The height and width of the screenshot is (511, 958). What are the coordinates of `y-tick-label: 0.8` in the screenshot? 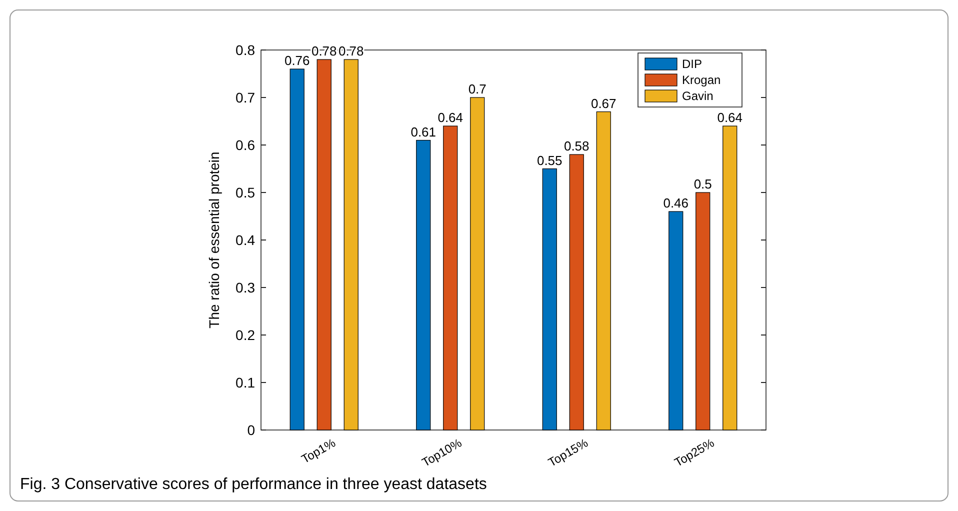 It's located at (246, 50).